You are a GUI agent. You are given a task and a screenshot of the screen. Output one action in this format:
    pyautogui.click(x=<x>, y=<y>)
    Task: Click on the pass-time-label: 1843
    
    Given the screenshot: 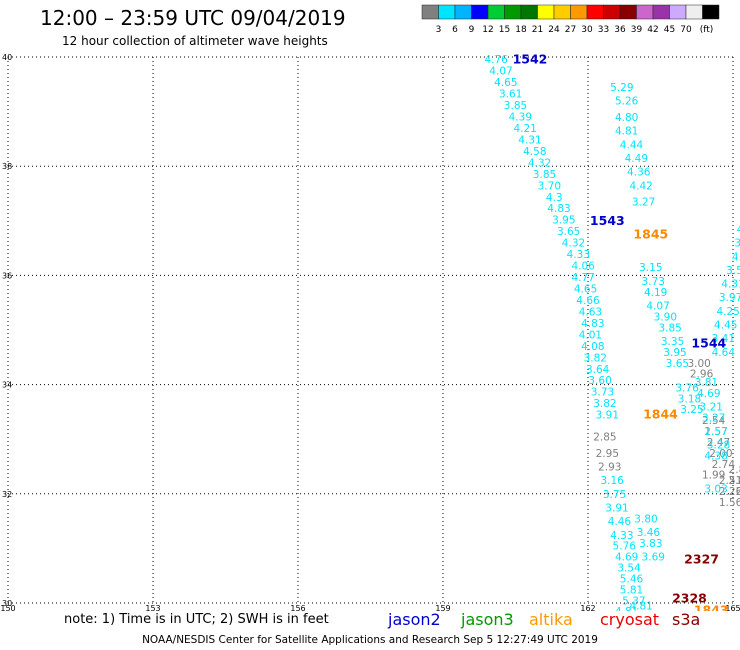 What is the action you would take?
    pyautogui.click(x=711, y=610)
    